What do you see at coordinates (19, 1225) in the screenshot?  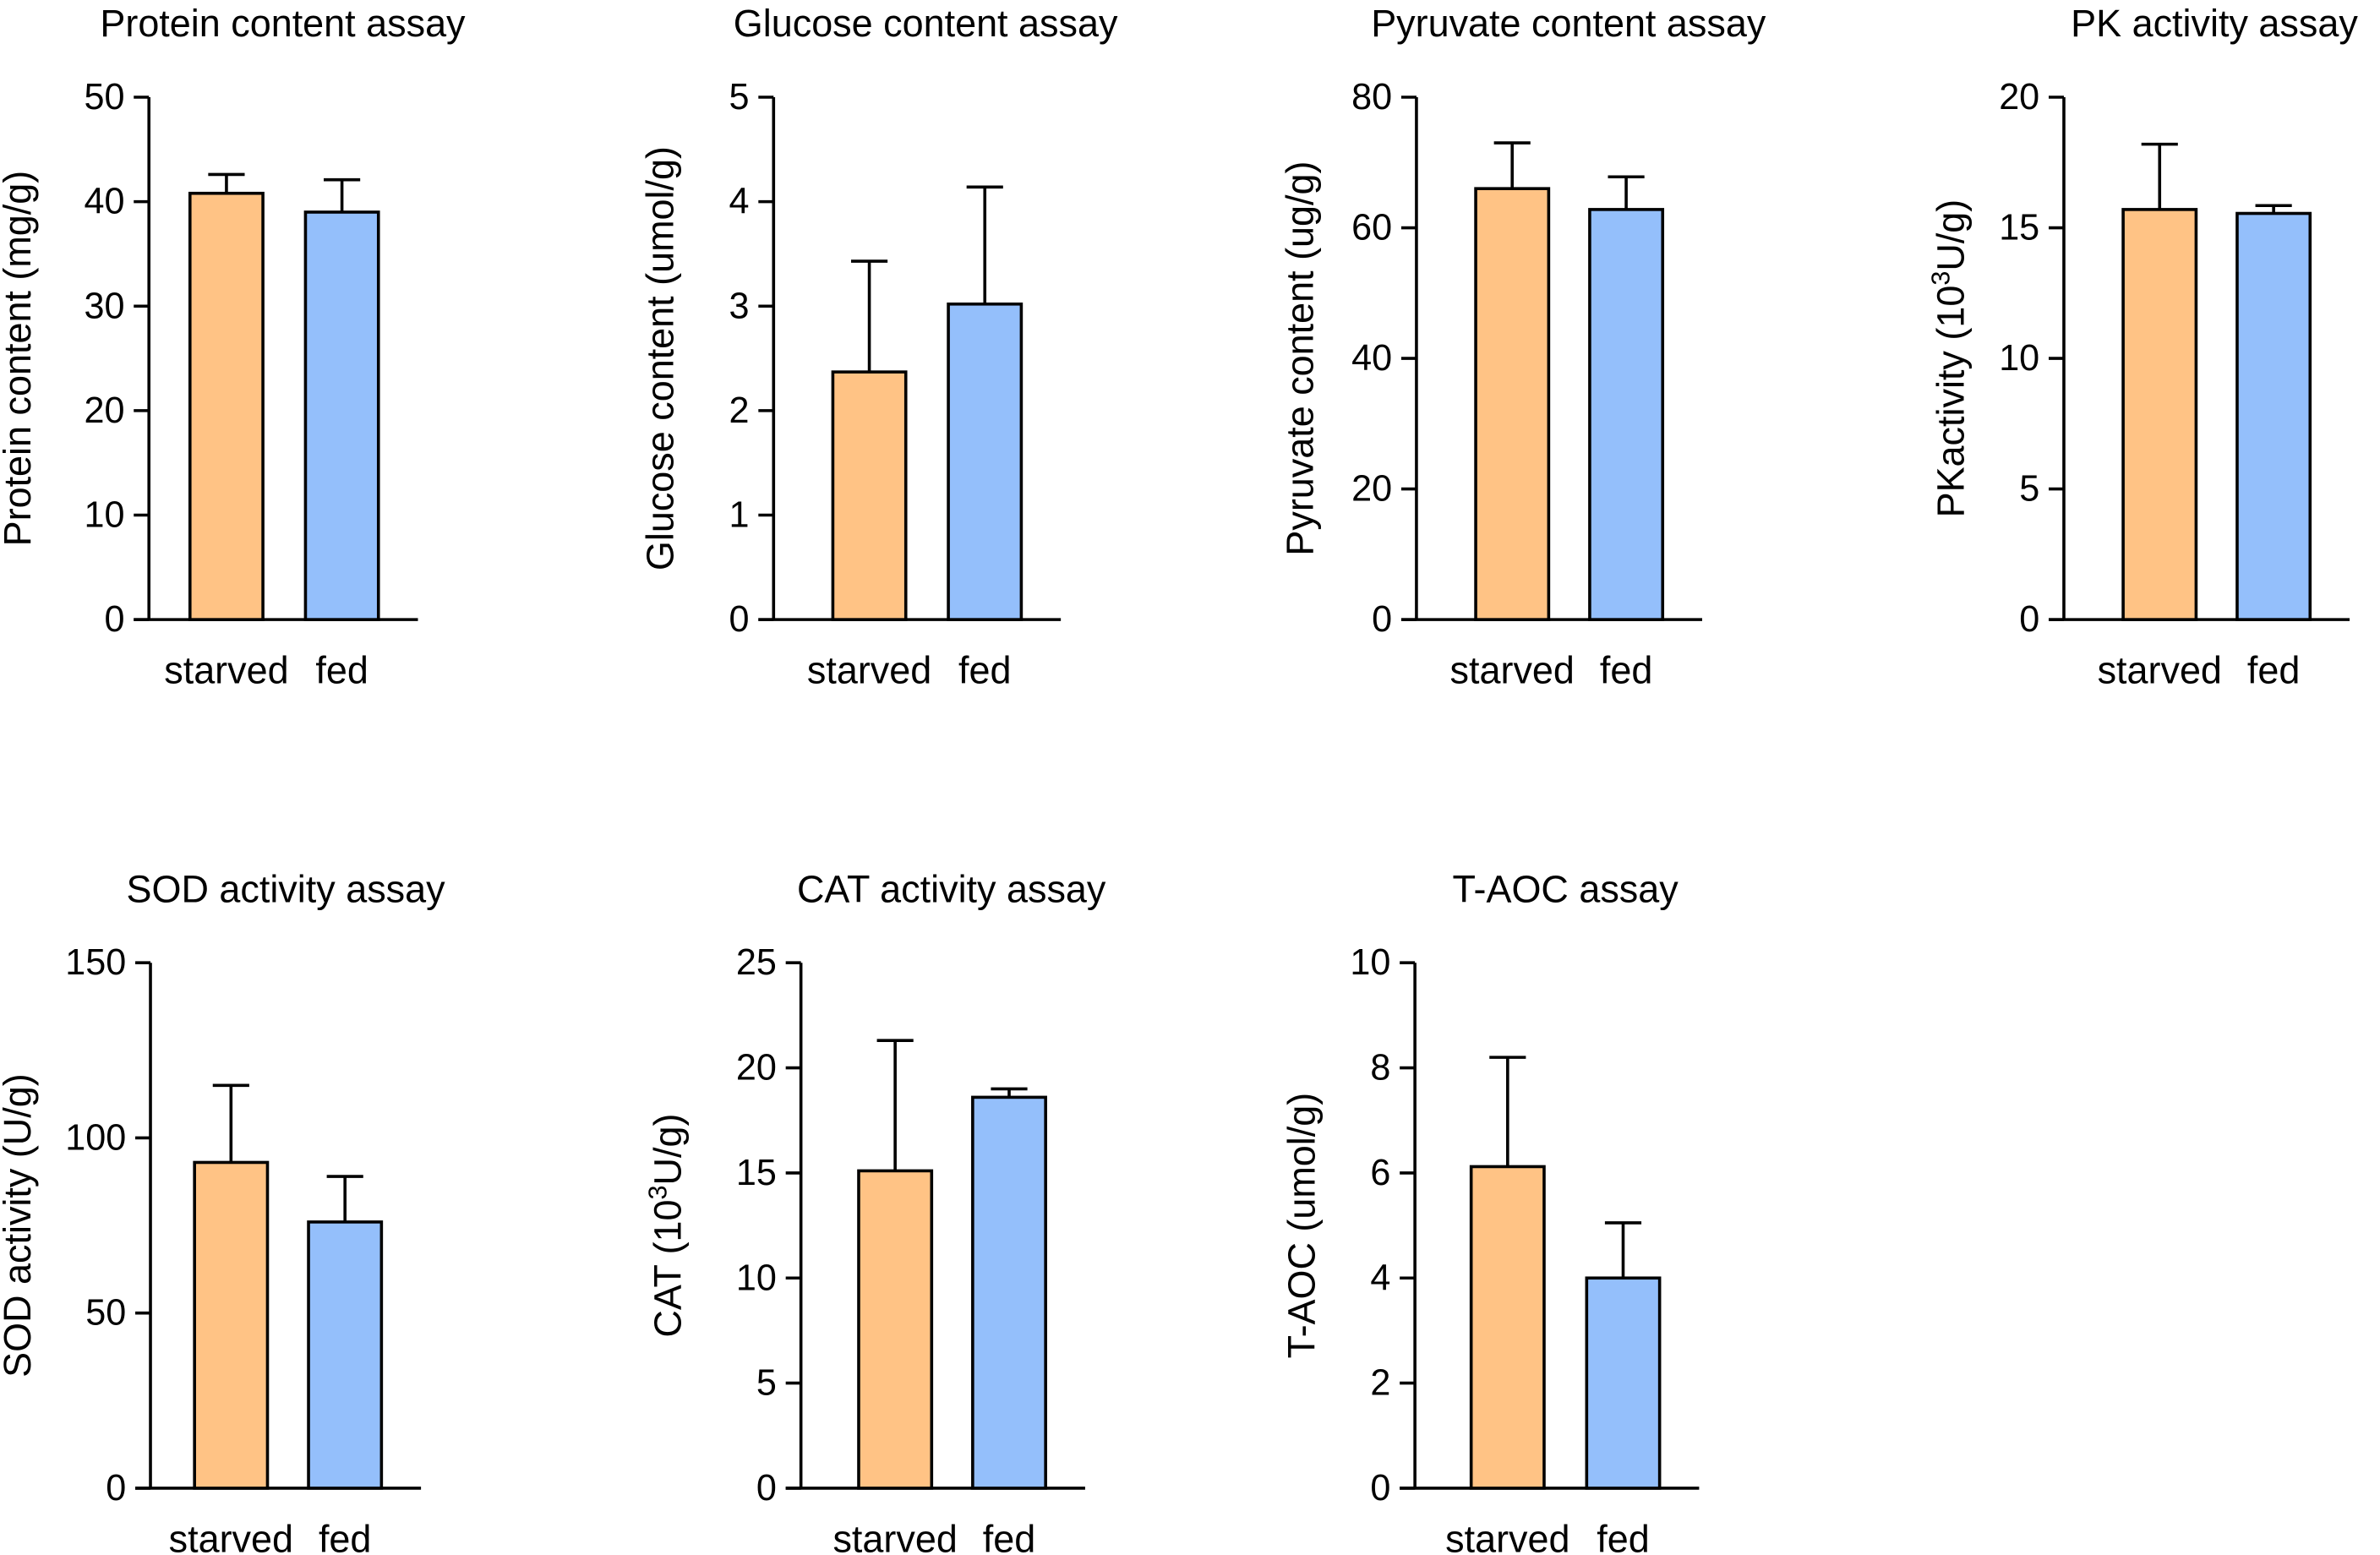 I see `y-axis-label: SOD activity (U/g)` at bounding box center [19, 1225].